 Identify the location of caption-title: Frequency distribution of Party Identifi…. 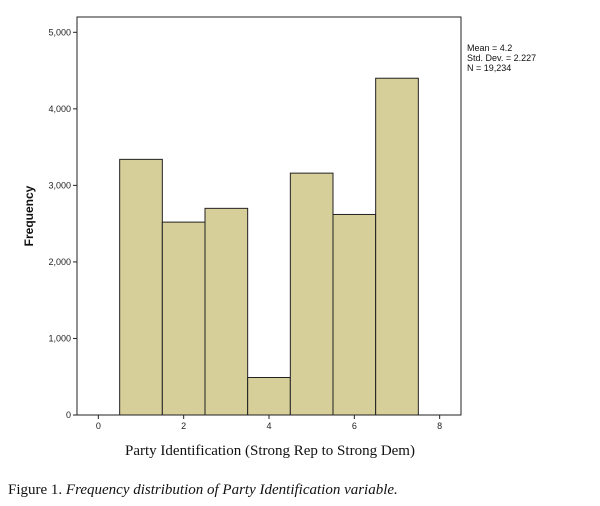
(231, 490).